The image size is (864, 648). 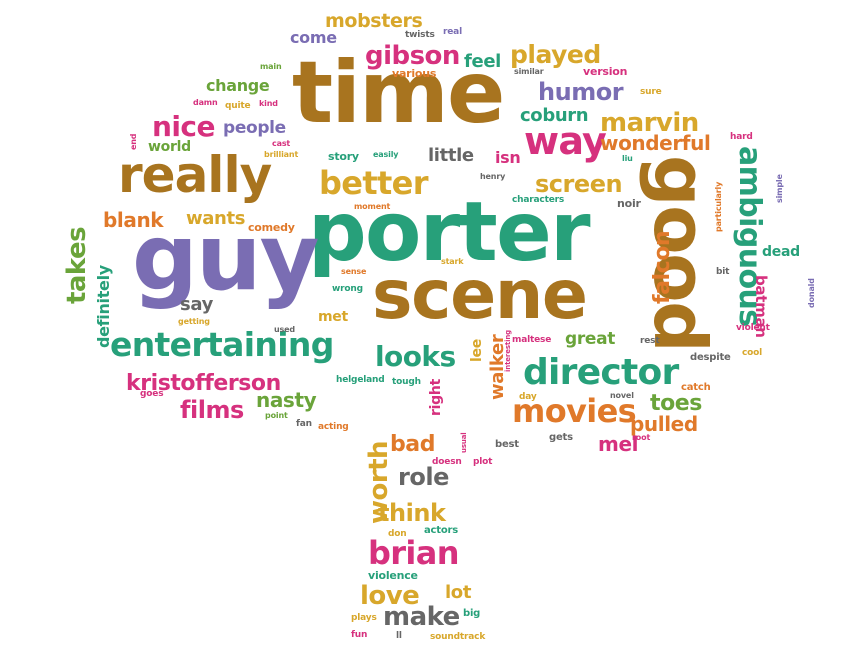 What do you see at coordinates (413, 444) in the screenshot?
I see `word-bad: bad` at bounding box center [413, 444].